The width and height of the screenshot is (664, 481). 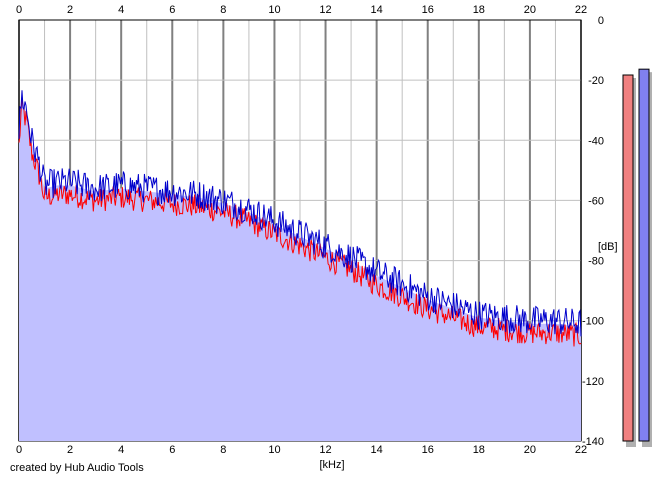 I want to click on level-meter-left, so click(x=628, y=258).